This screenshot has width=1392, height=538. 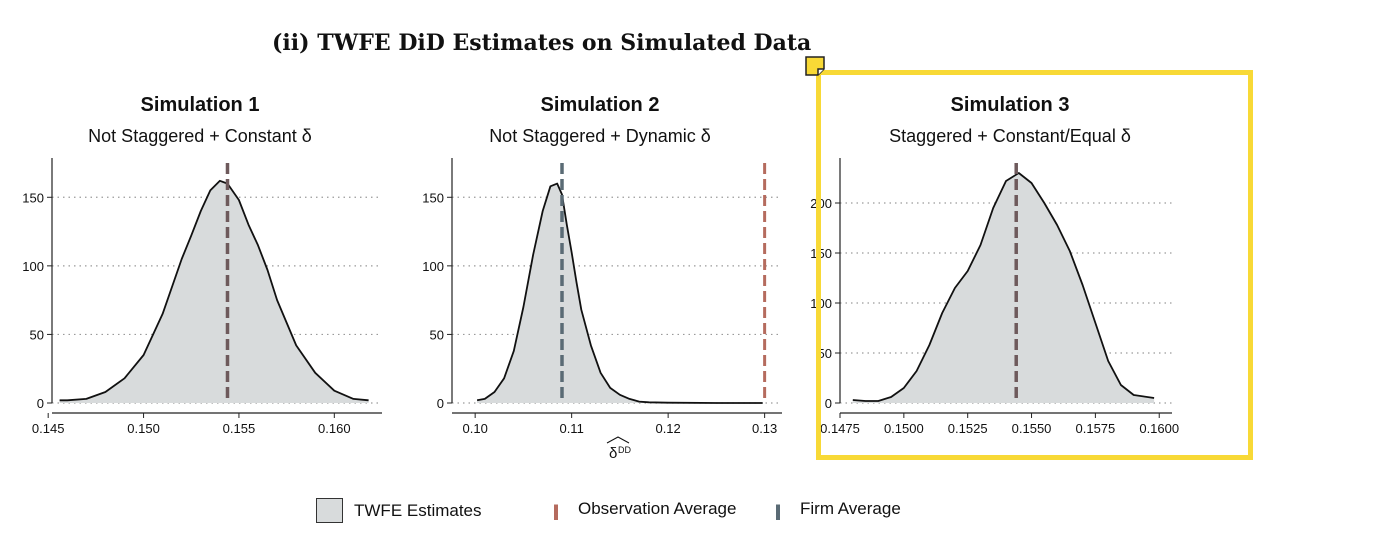 I want to click on x-tick-label: 0.1475, so click(x=840, y=428).